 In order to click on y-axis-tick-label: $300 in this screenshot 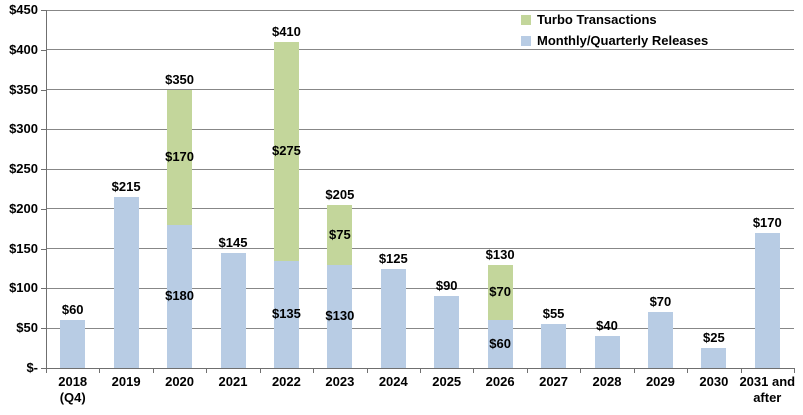, I will do `click(23, 129)`.